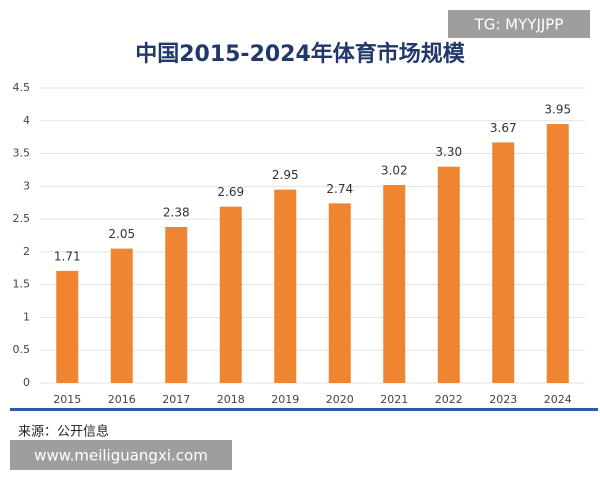 The width and height of the screenshot is (600, 480). Describe the element at coordinates (26, 251) in the screenshot. I see `y-tick-label: 2` at that location.